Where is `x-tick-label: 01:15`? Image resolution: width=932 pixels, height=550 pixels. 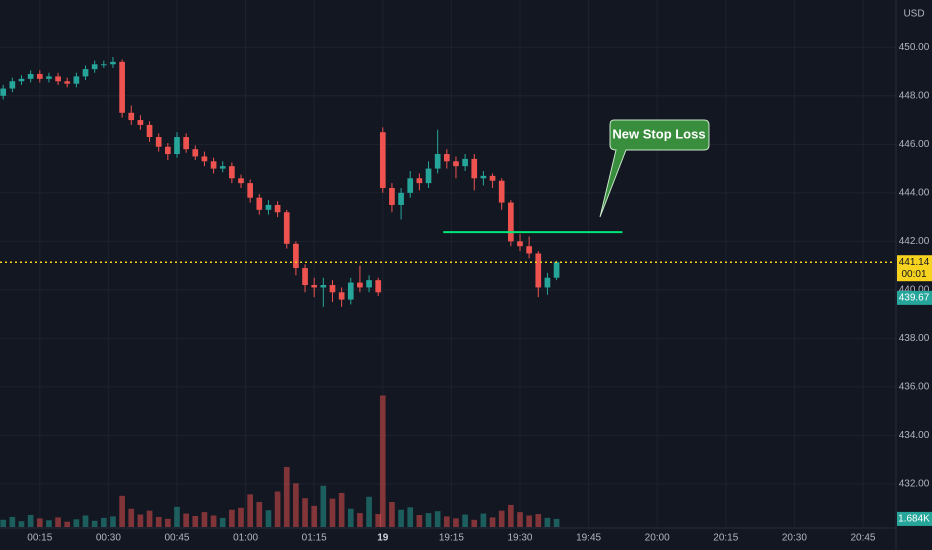 x-tick-label: 01:15 is located at coordinates (314, 538).